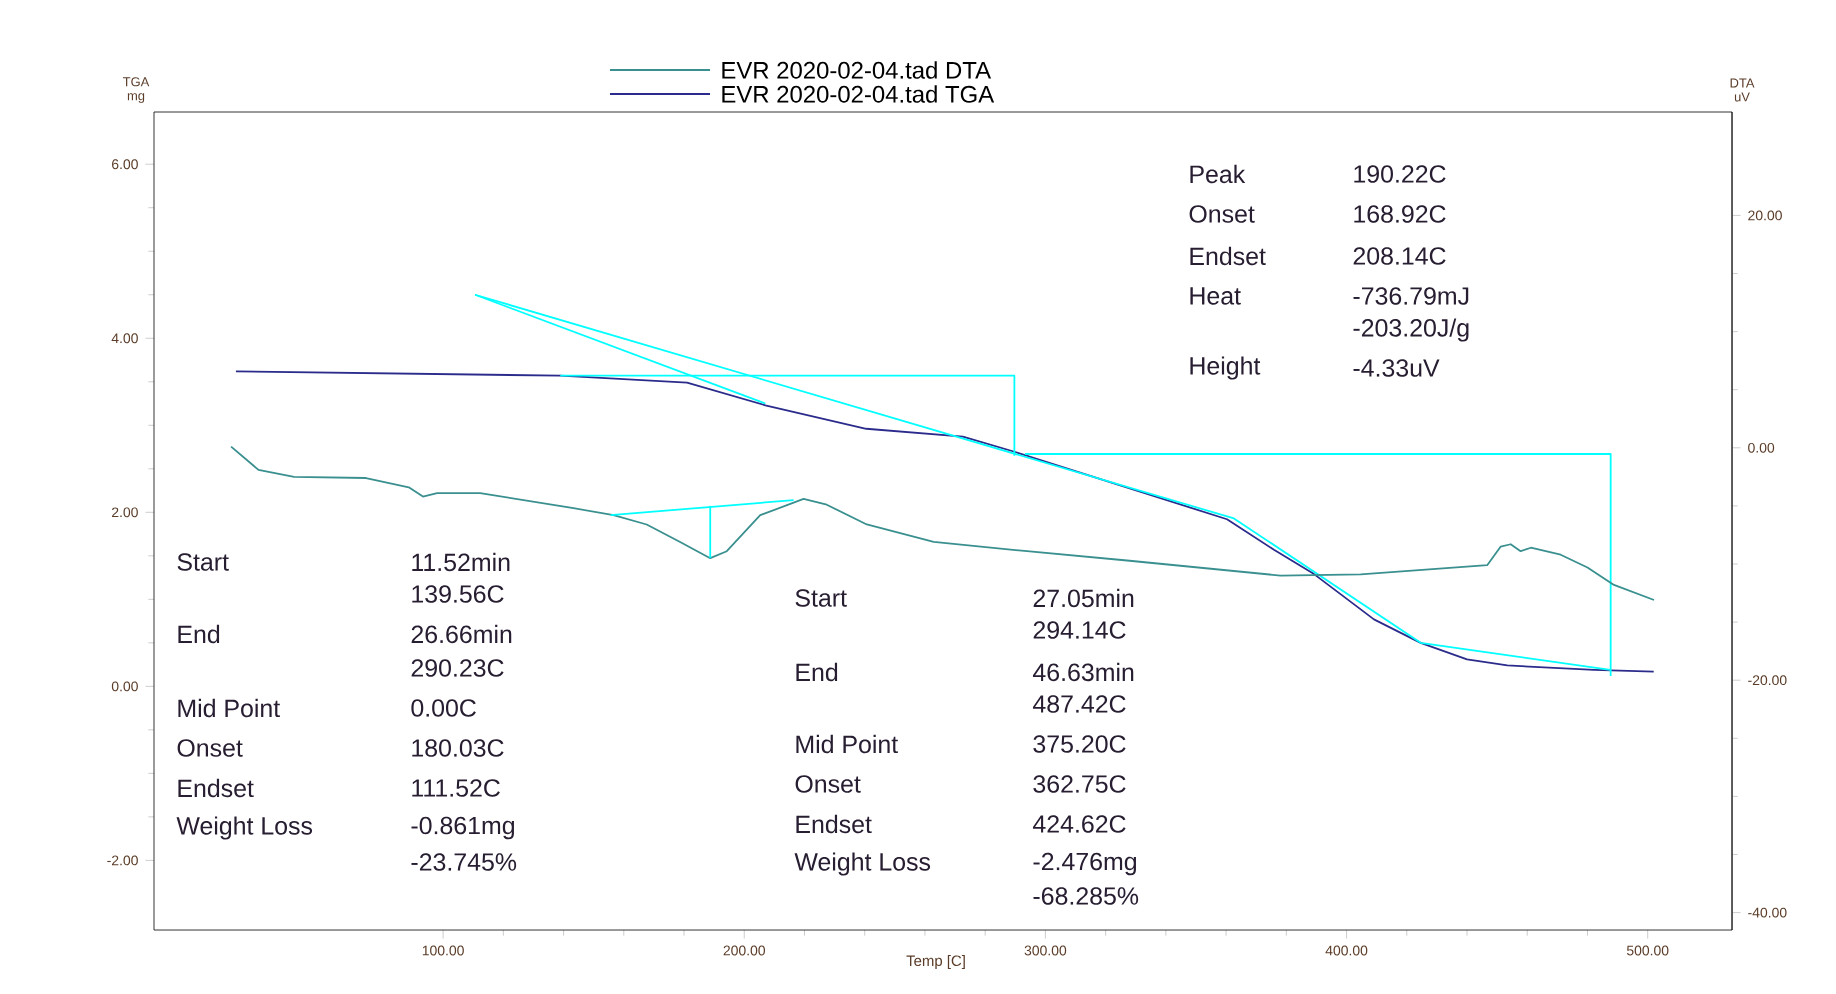 The height and width of the screenshot is (994, 1836). What do you see at coordinates (1400, 174) in the screenshot?
I see `annotation: 190.22C` at bounding box center [1400, 174].